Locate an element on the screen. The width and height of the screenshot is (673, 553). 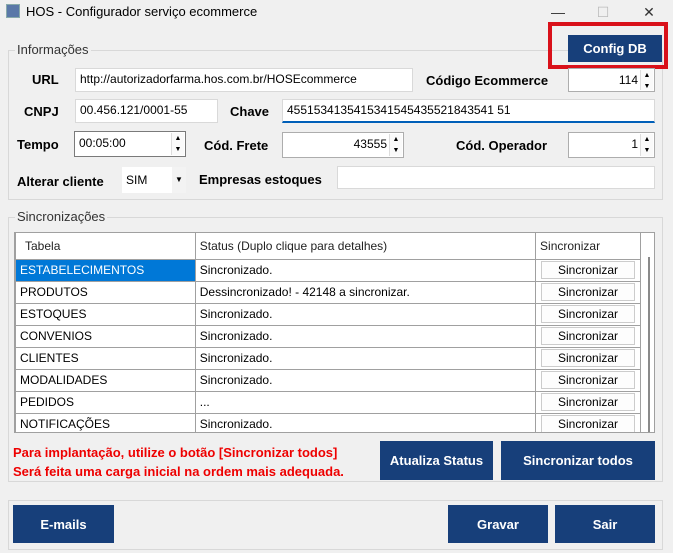
info-group-label: Informações is located at coordinates (53, 49).